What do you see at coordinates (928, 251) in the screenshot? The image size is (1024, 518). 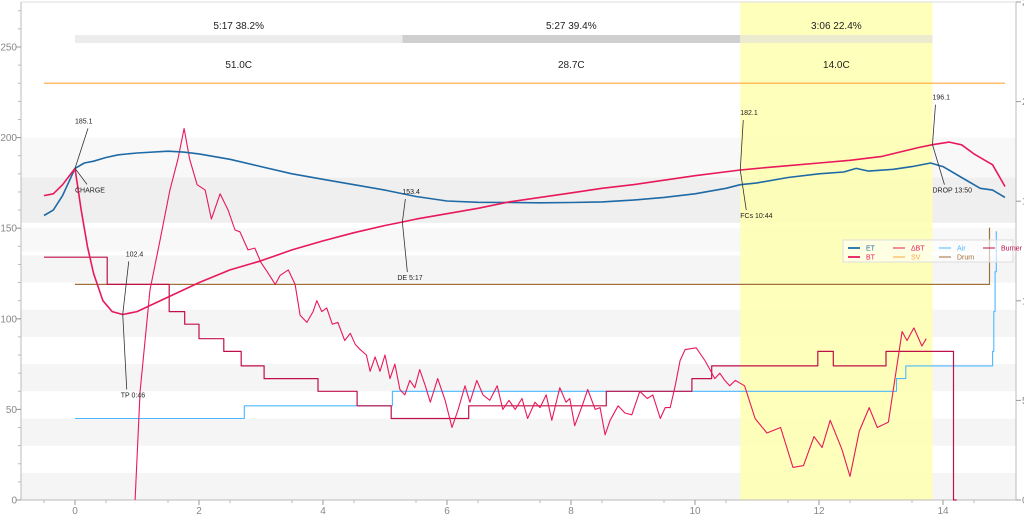 I see `legend-box` at bounding box center [928, 251].